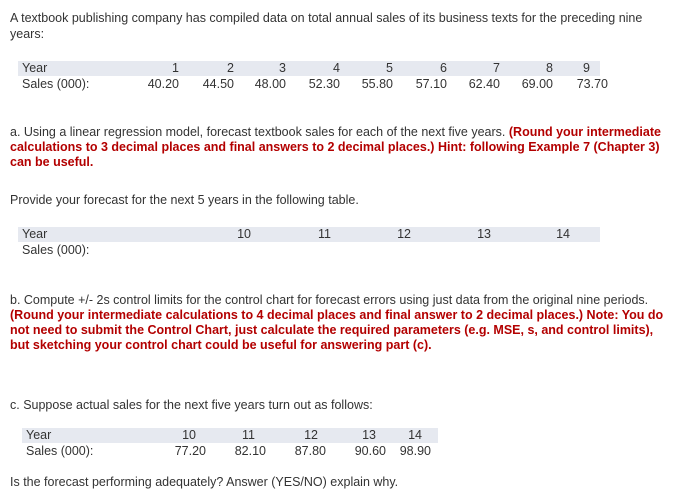 This screenshot has width=680, height=504. Describe the element at coordinates (484, 84) in the screenshot. I see `sales-cell: 62.40` at that location.